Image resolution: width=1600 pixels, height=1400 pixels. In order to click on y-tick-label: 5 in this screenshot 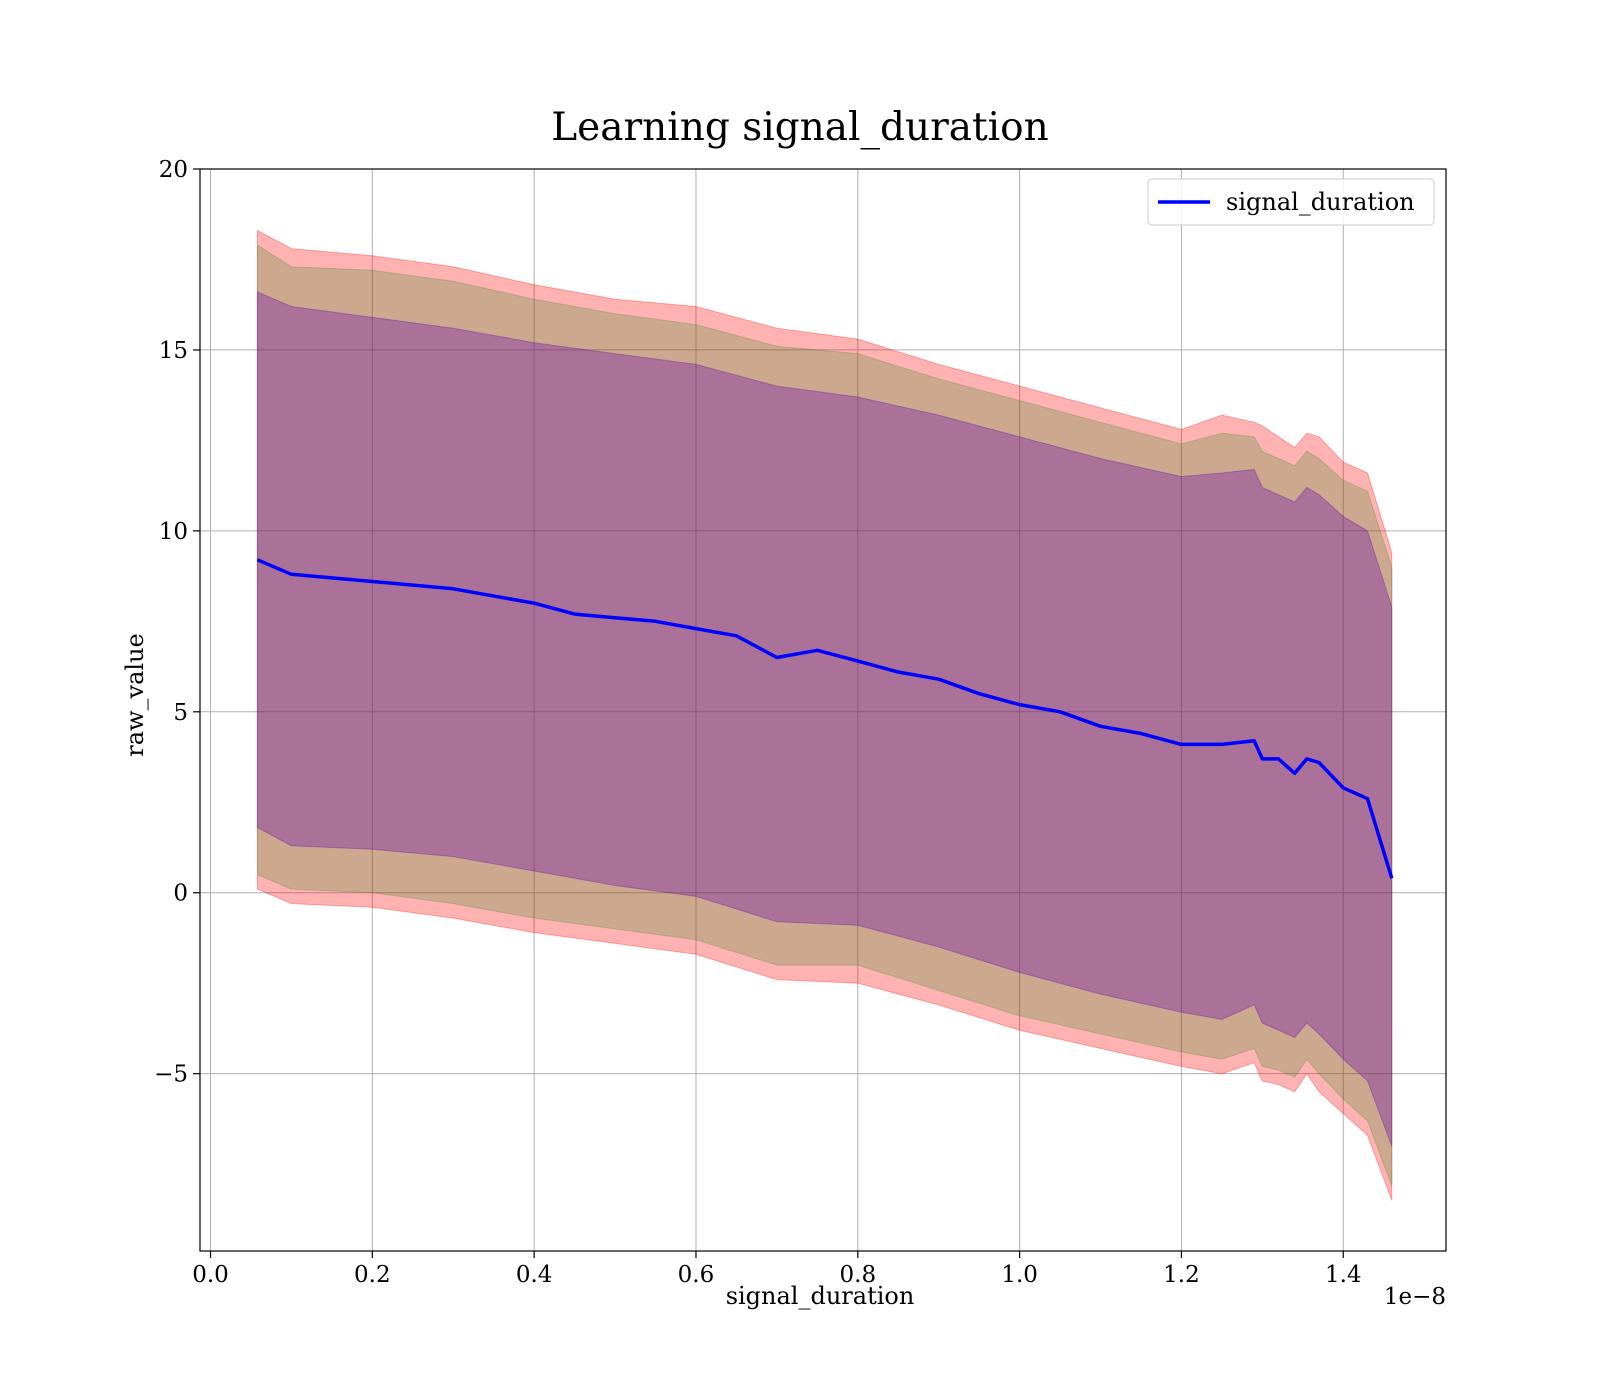, I will do `click(180, 713)`.